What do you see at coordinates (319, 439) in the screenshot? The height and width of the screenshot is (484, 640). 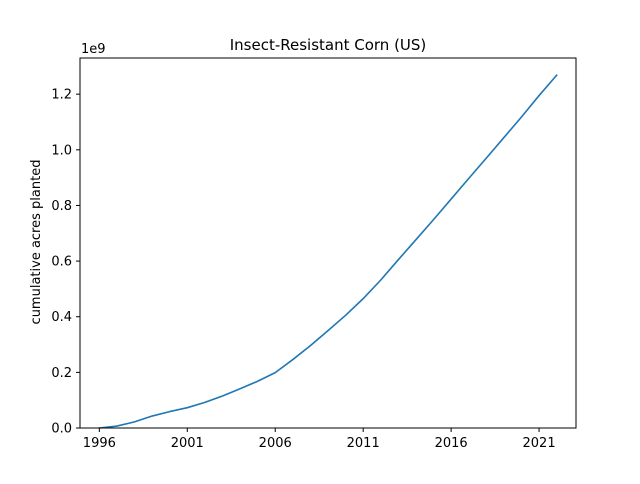 I see `x-axis: 1996 2001 2006 2011 2016 2021` at bounding box center [319, 439].